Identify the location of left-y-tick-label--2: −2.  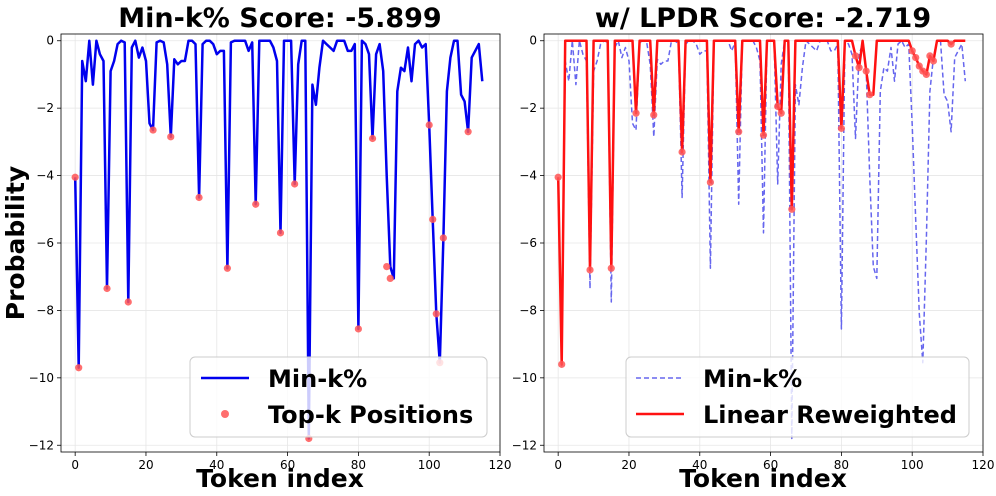
(45, 108).